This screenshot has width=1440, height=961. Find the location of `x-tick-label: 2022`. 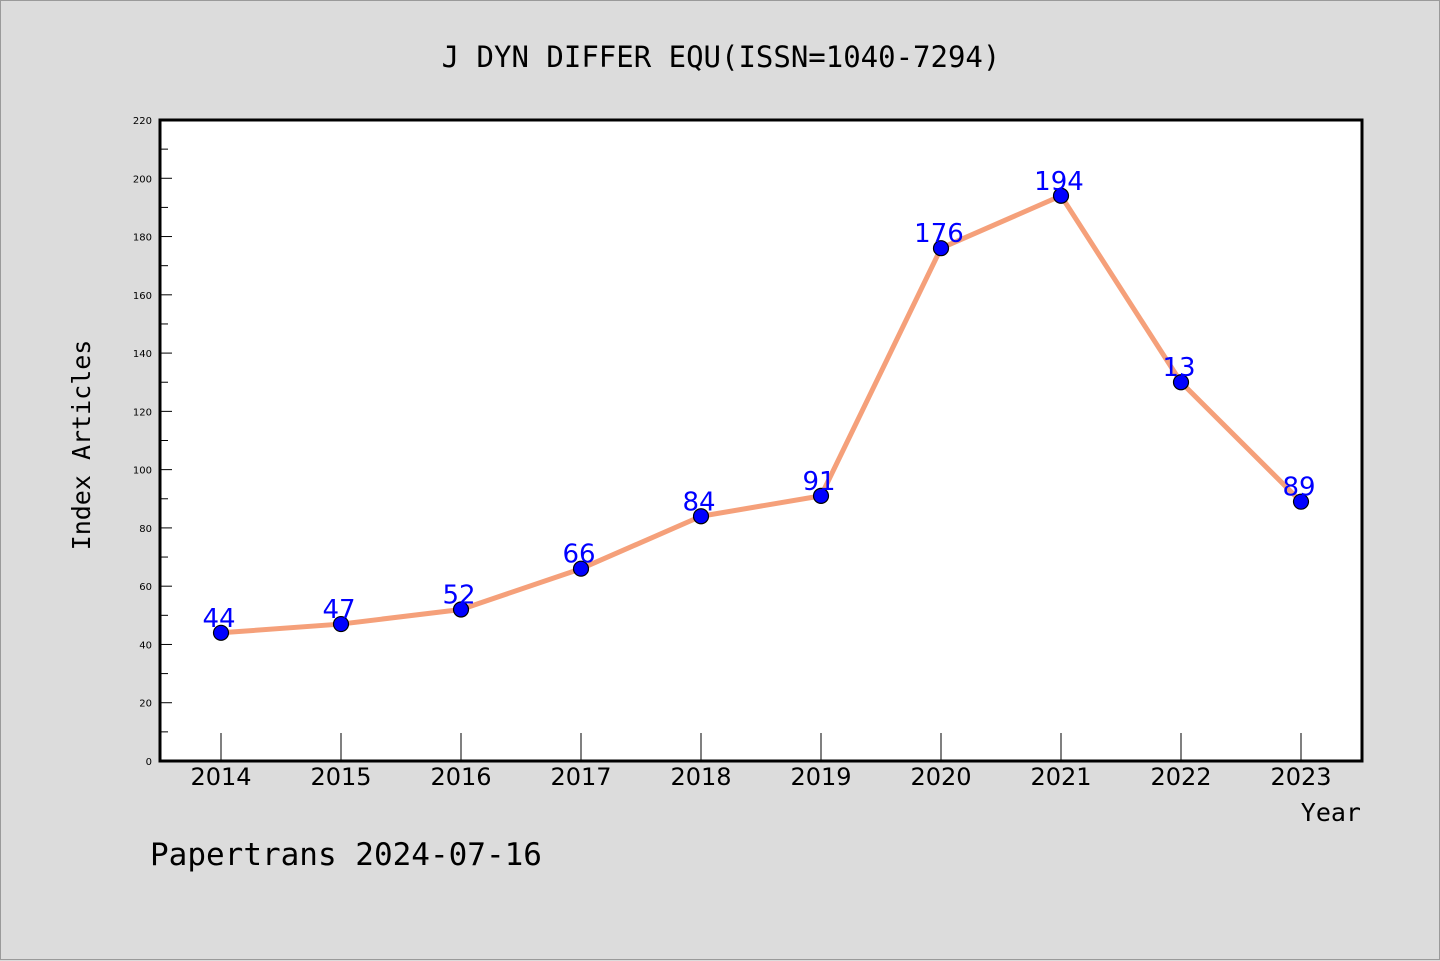

x-tick-label: 2022 is located at coordinates (1180, 777).